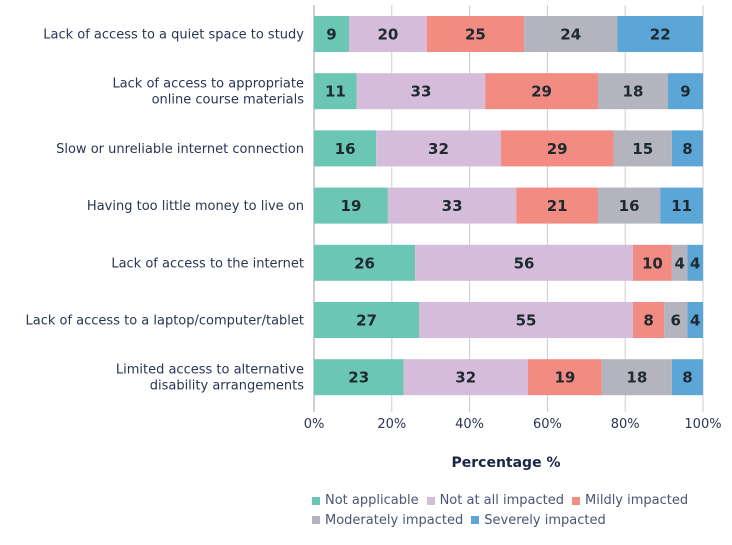 The width and height of the screenshot is (732, 545). What do you see at coordinates (180, 149) in the screenshot?
I see `category-label: Slow or unreliable internet connection` at bounding box center [180, 149].